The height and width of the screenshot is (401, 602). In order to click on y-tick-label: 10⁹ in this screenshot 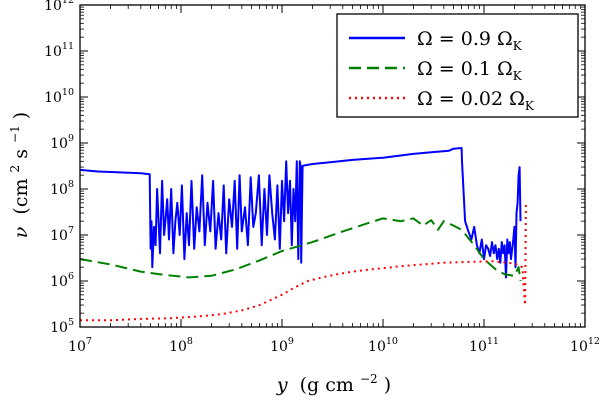, I will do `click(62, 142)`.